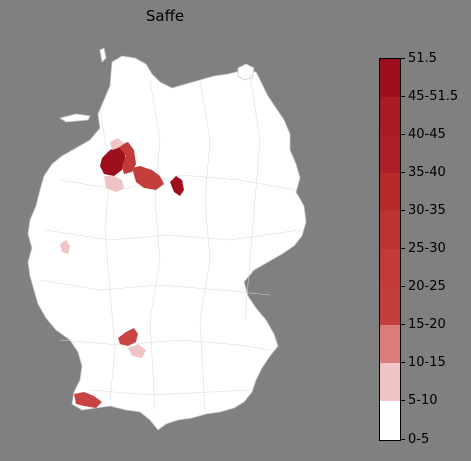 This screenshot has height=461, width=471. What do you see at coordinates (137, 351) in the screenshot?
I see `region-ulm-south` at bounding box center [137, 351].